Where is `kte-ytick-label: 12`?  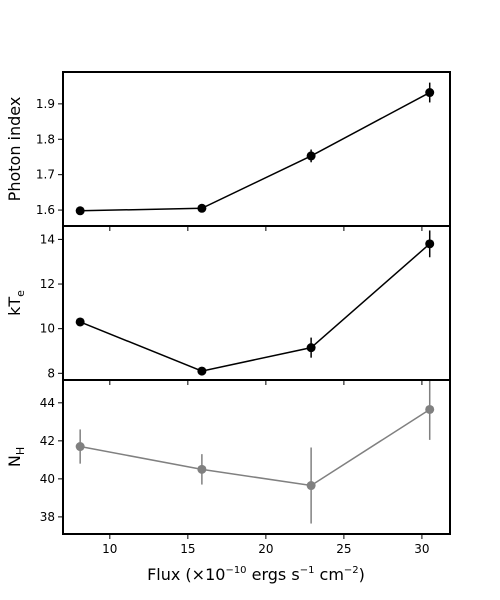 kte-ytick-label: 12 is located at coordinates (47, 284).